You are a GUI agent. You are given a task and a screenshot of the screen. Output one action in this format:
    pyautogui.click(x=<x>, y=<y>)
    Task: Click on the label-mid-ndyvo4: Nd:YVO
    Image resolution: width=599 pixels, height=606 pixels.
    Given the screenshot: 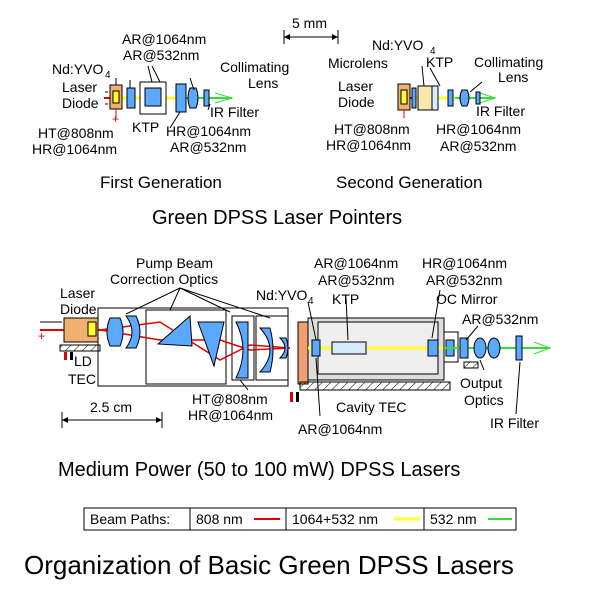 What is the action you would take?
    pyautogui.click(x=281, y=295)
    